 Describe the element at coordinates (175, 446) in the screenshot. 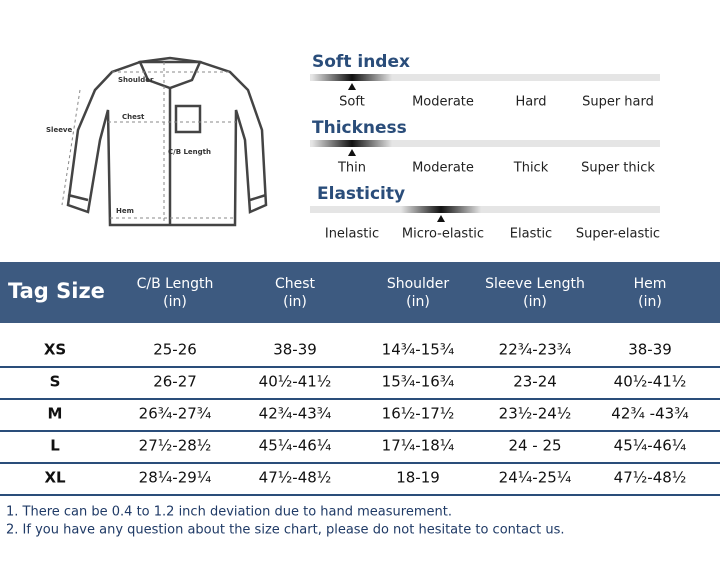

I see `table-cell: 27½-28½` at that location.